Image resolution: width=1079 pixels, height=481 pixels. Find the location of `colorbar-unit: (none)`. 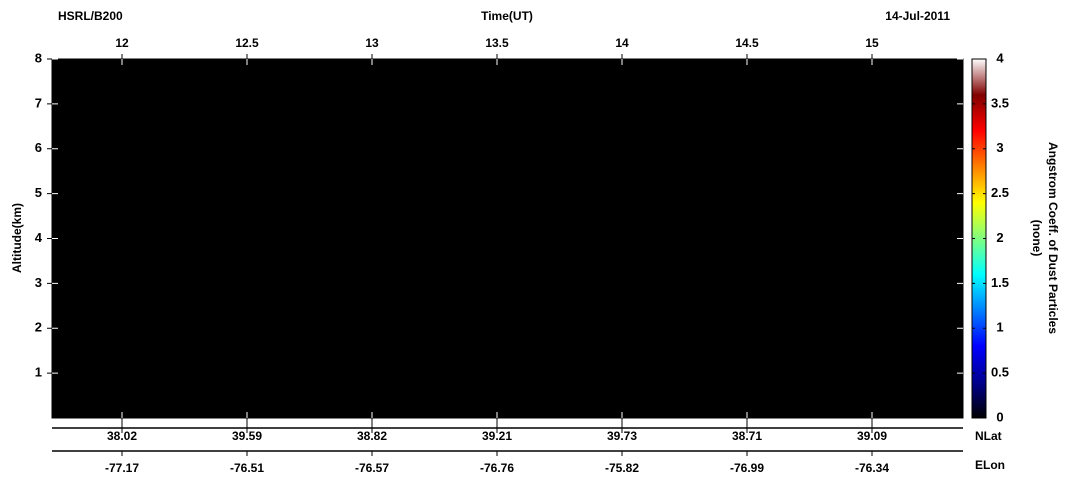

colorbar-unit: (none) is located at coordinates (1037, 238).